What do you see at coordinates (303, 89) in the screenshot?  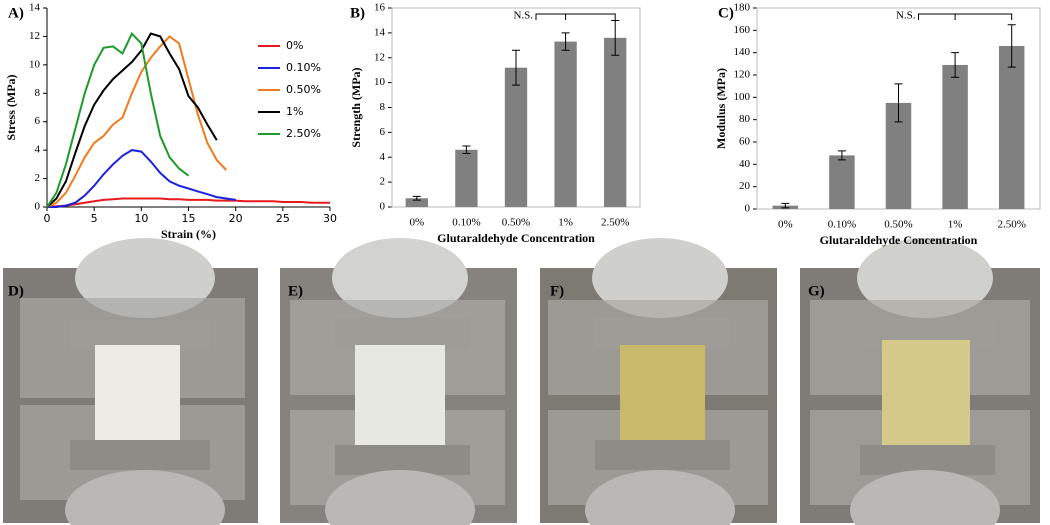 I see `legend-label: 0.50%` at bounding box center [303, 89].